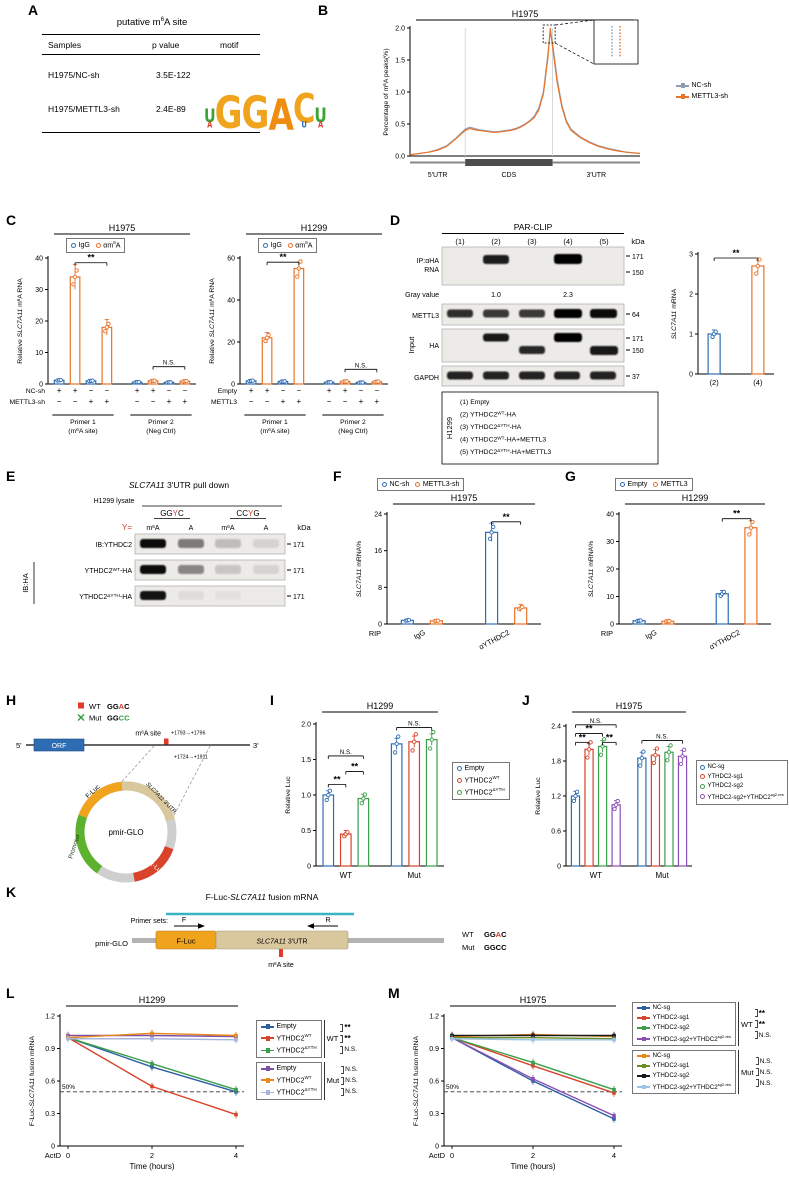 This screenshot has height=1186, width=789. Describe the element at coordinates (118, 706) in the screenshot. I see `wt-seq: GGAC` at that location.